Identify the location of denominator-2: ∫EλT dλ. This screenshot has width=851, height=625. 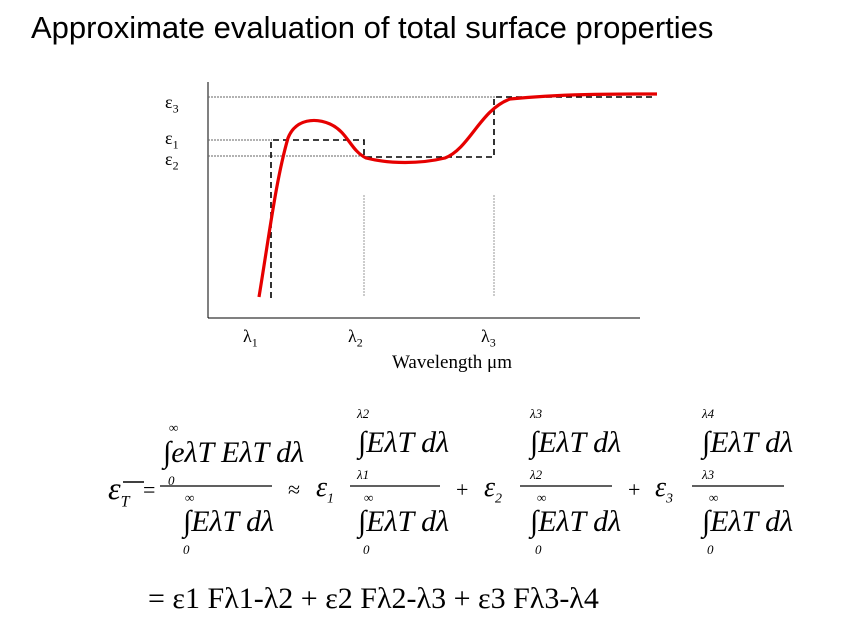
(576, 521).